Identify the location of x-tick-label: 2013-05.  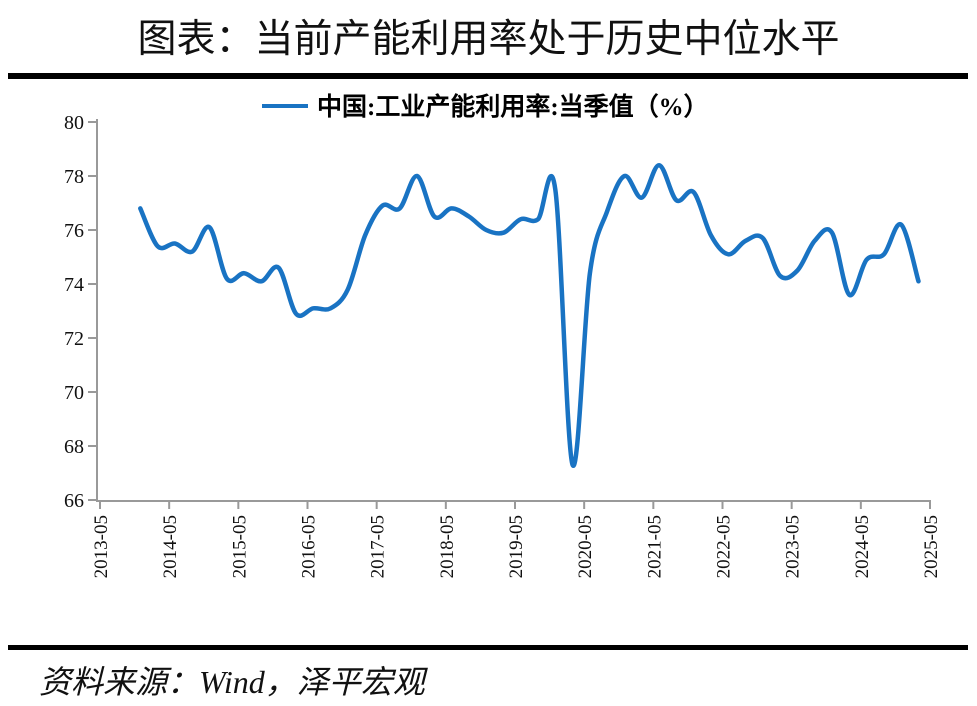
(101, 546).